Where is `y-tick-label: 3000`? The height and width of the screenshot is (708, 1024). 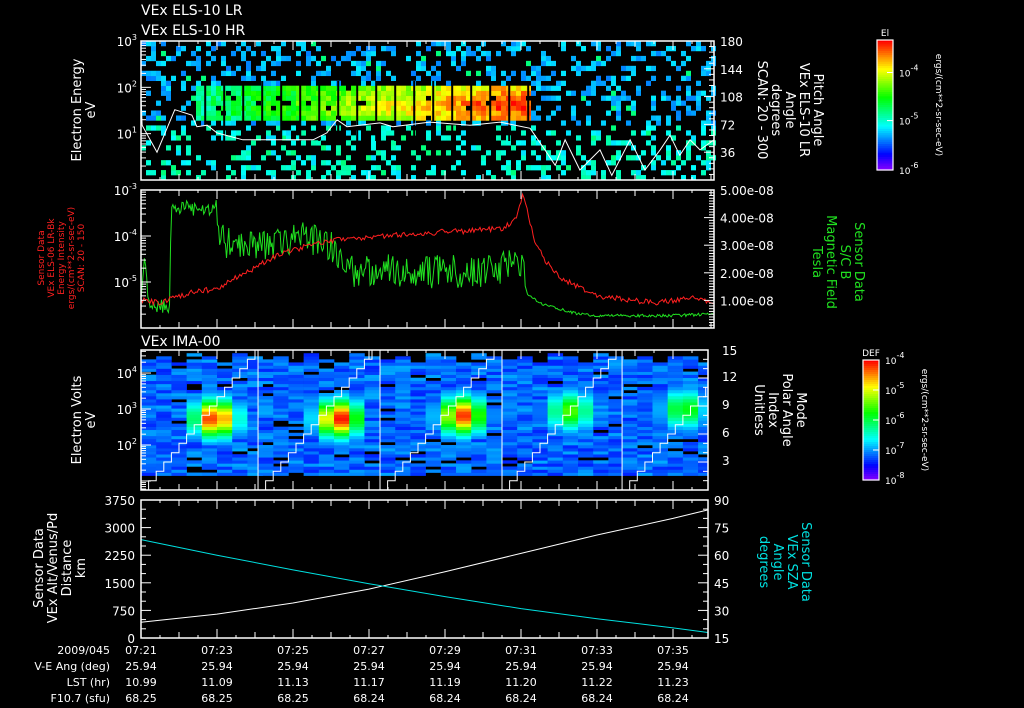 y-tick-label: 3000 is located at coordinates (119, 529).